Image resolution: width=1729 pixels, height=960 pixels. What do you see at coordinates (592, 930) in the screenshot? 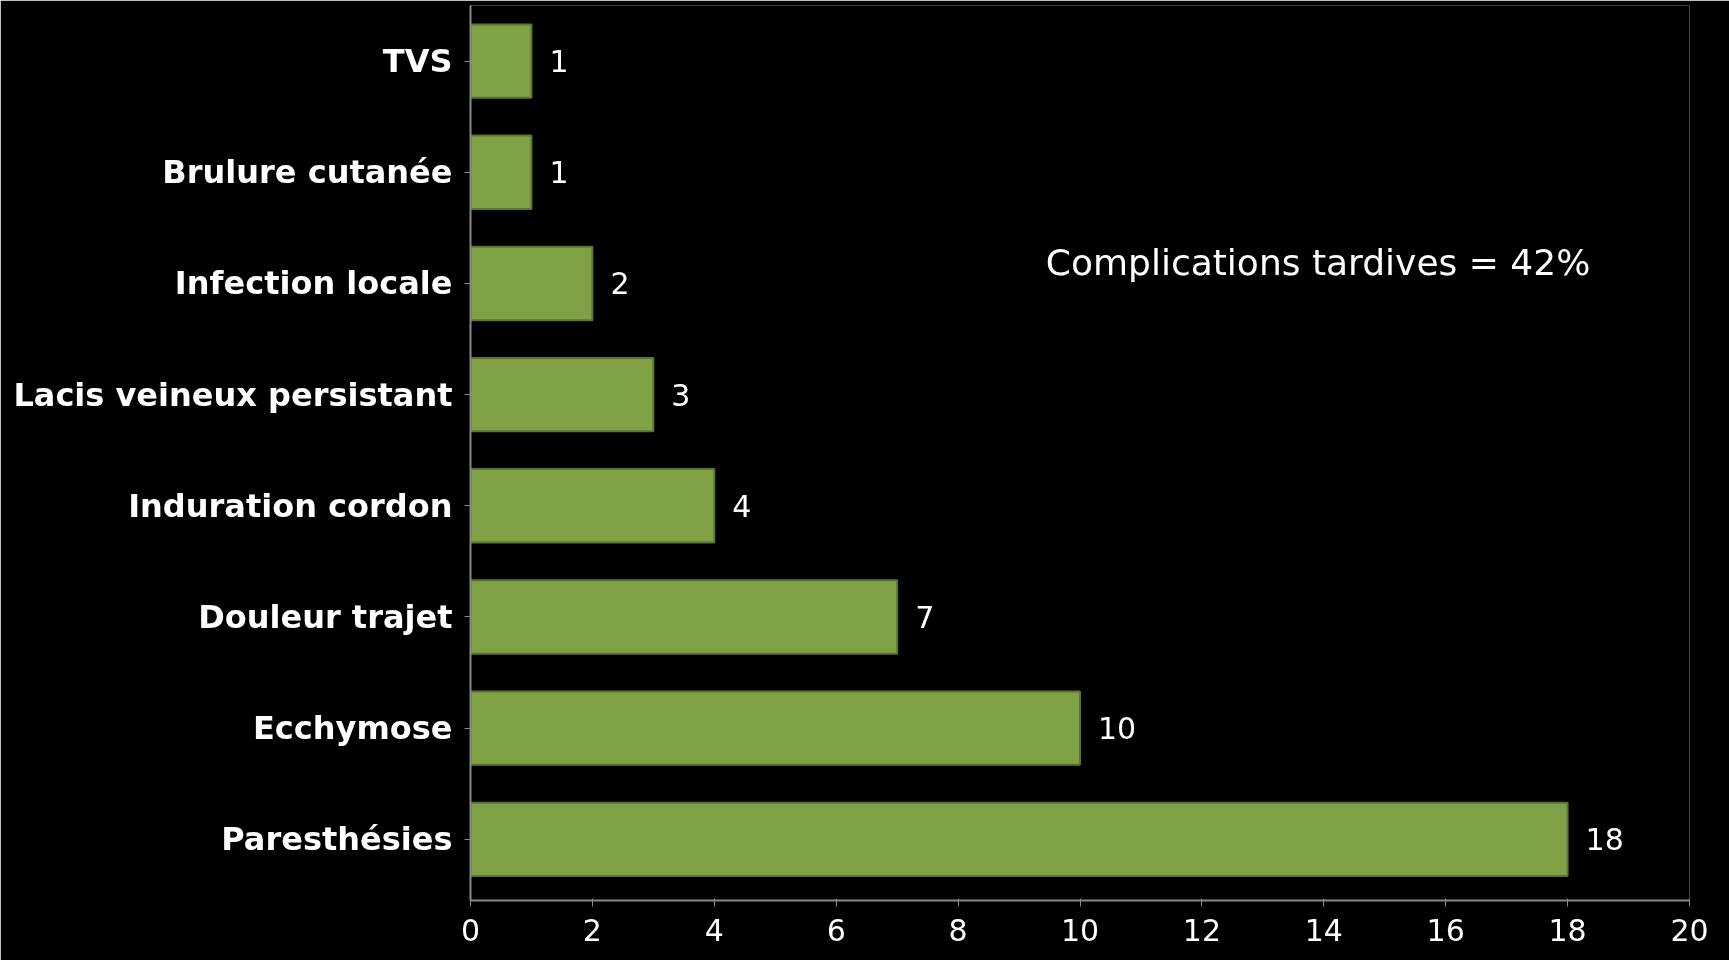
I see `x-tick-label: 2` at bounding box center [592, 930].